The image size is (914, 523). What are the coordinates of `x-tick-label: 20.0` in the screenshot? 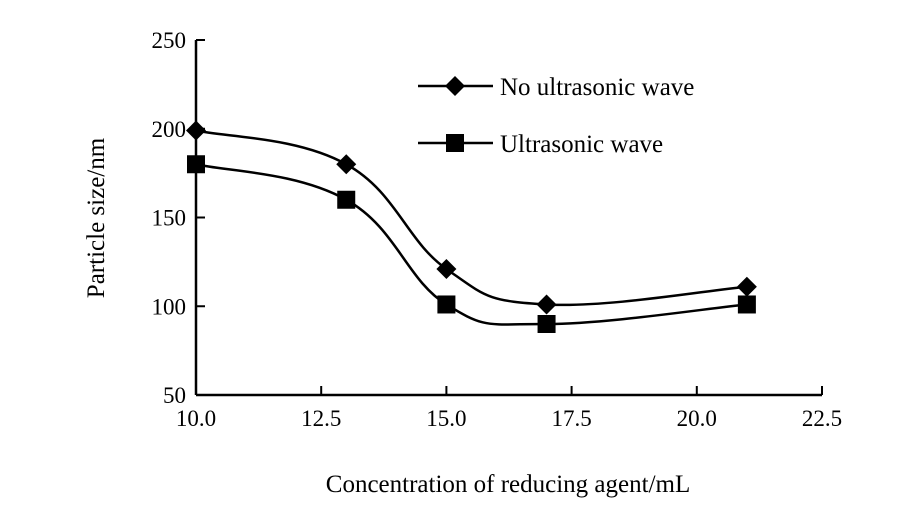 It's located at (697, 418).